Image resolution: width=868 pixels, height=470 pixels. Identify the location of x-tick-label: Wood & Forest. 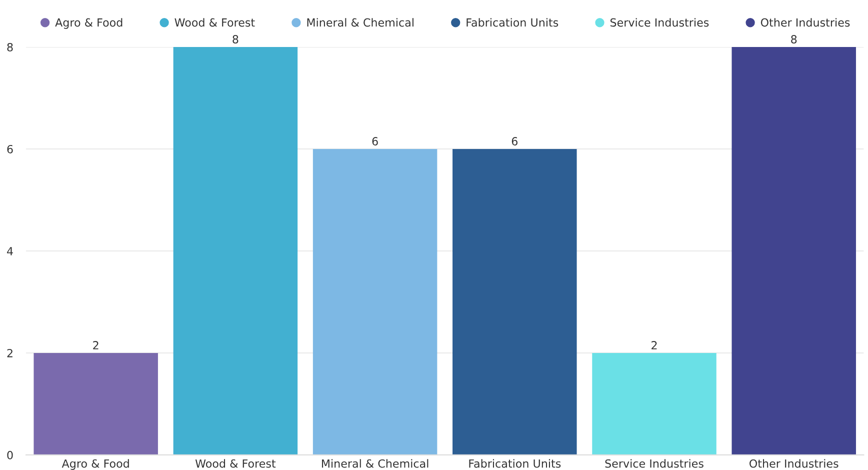
(235, 463).